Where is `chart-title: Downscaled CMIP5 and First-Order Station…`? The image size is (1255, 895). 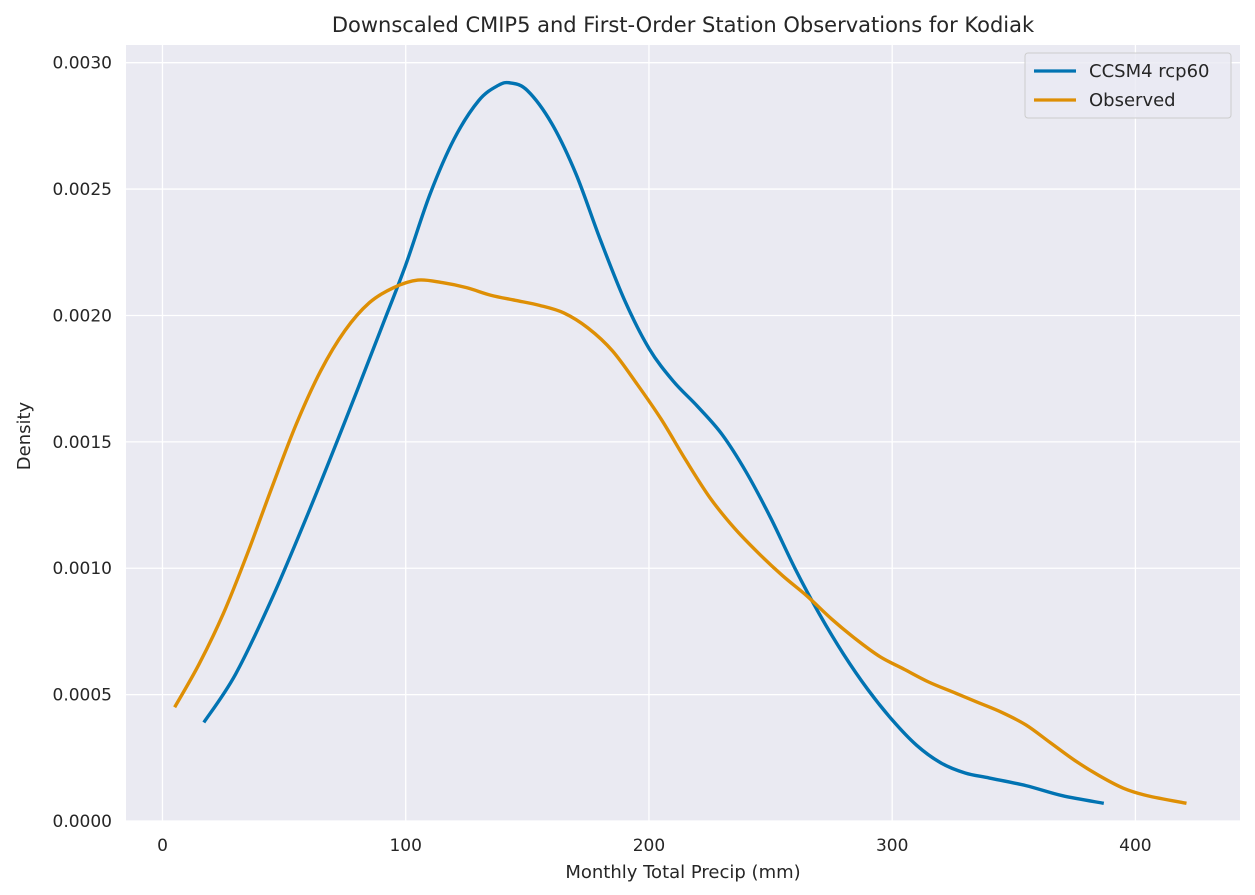
chart-title: Downscaled CMIP5 and First-Order Station… is located at coordinates (683, 25).